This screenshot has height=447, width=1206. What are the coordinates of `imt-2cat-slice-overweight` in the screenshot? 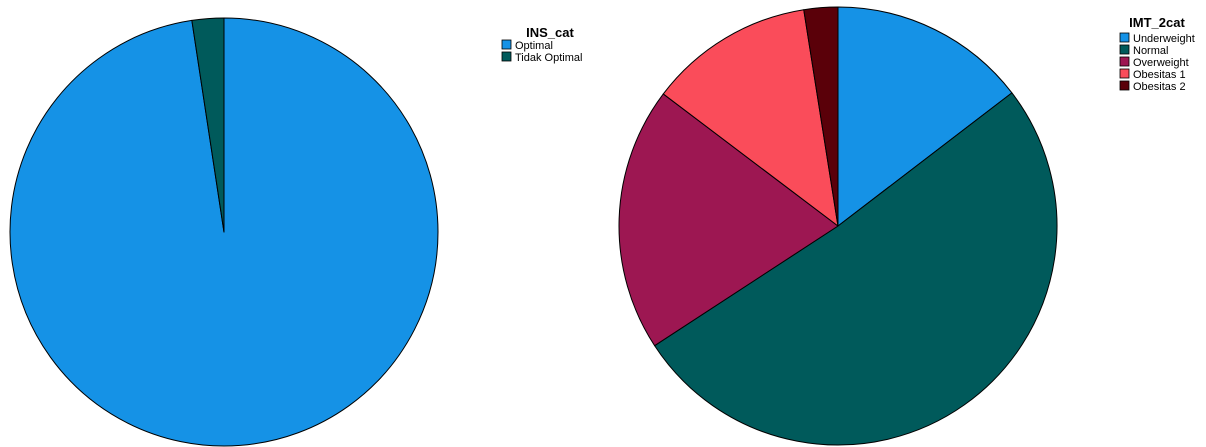 It's located at (728, 220).